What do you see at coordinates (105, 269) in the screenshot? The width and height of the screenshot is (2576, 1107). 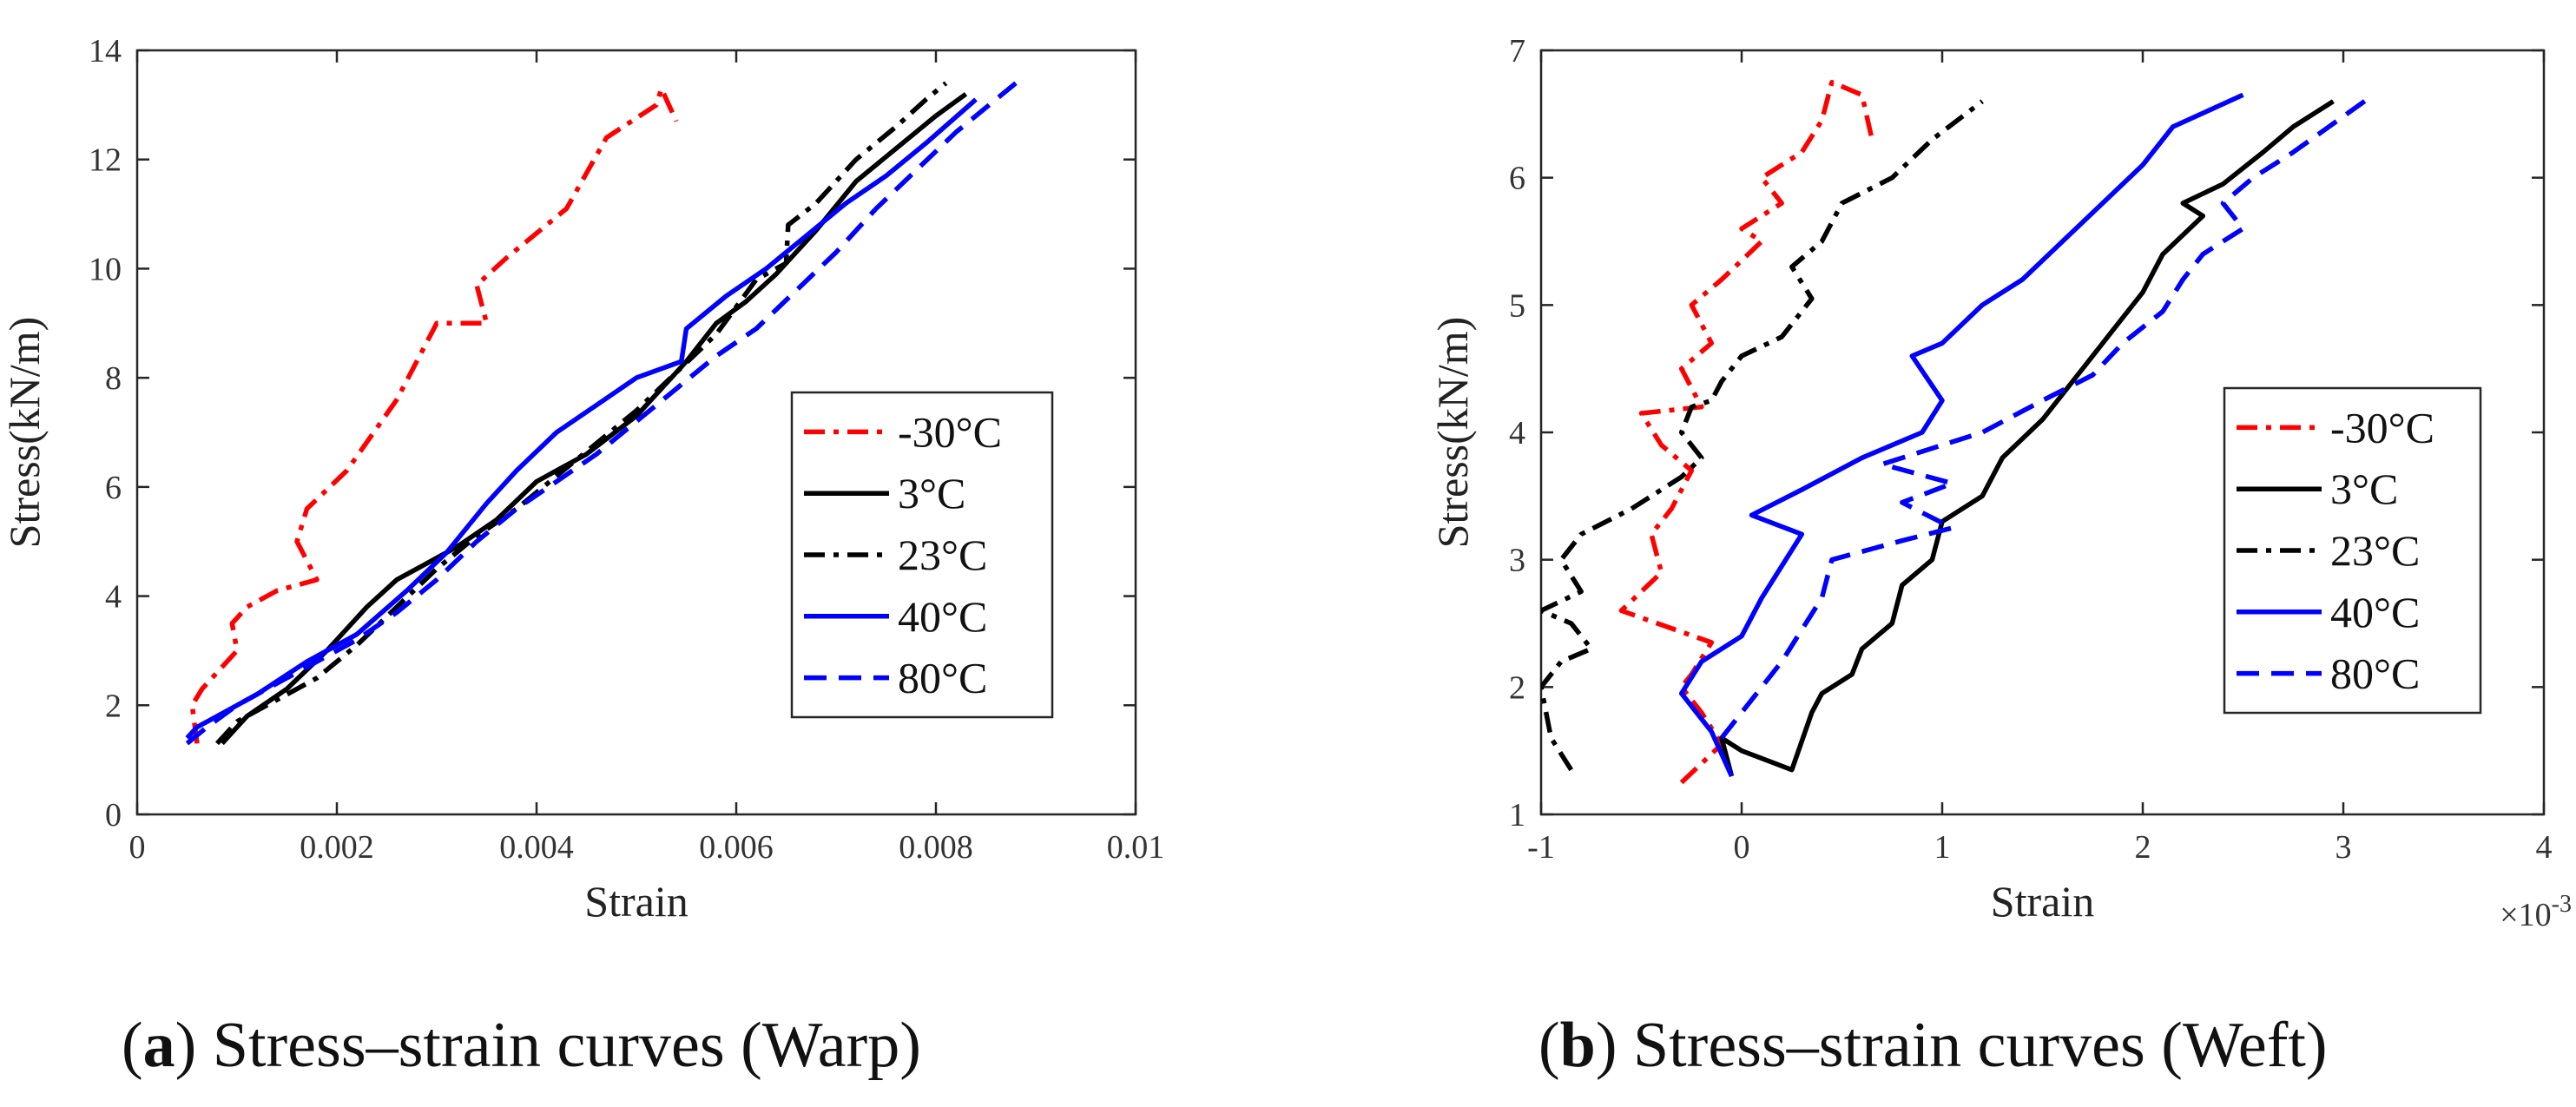 I see `y-tick-label: 10` at bounding box center [105, 269].